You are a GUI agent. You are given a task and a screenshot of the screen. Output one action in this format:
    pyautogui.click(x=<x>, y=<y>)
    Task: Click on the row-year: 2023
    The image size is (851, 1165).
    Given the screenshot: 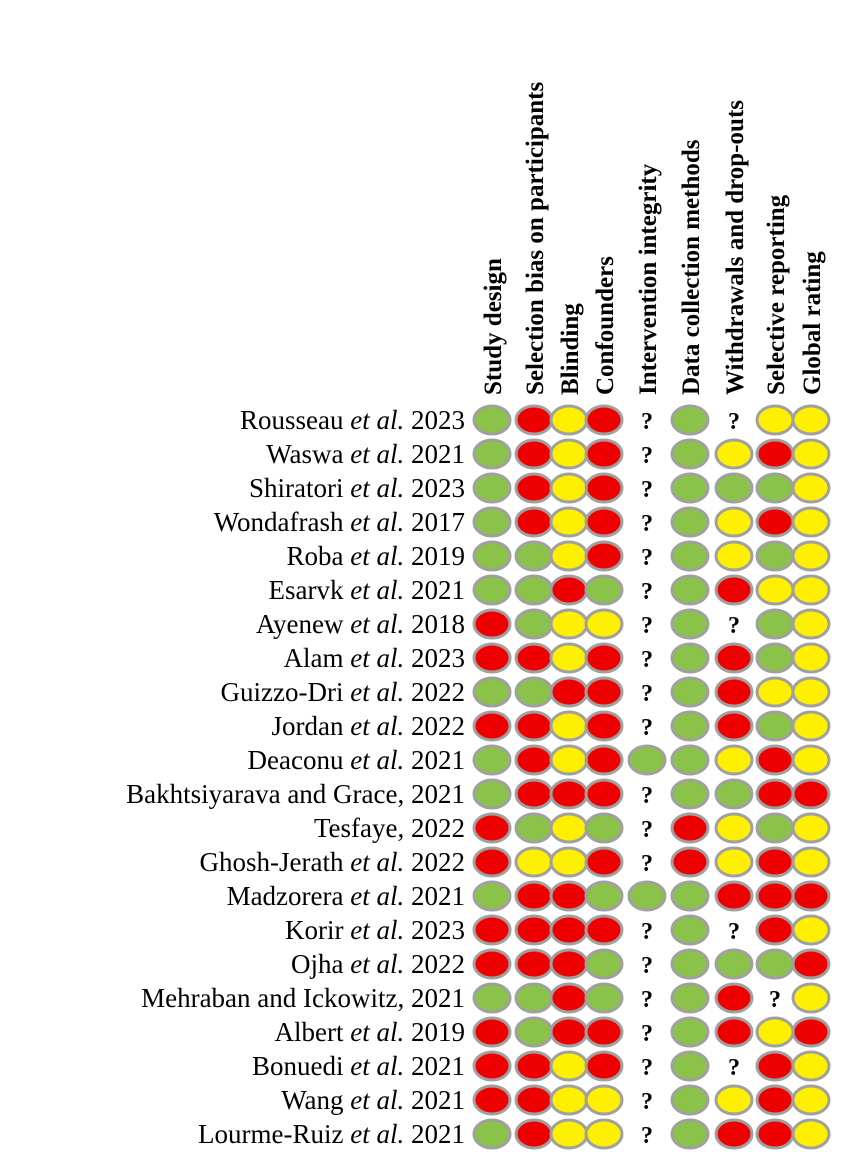 What is the action you would take?
    pyautogui.click(x=438, y=488)
    